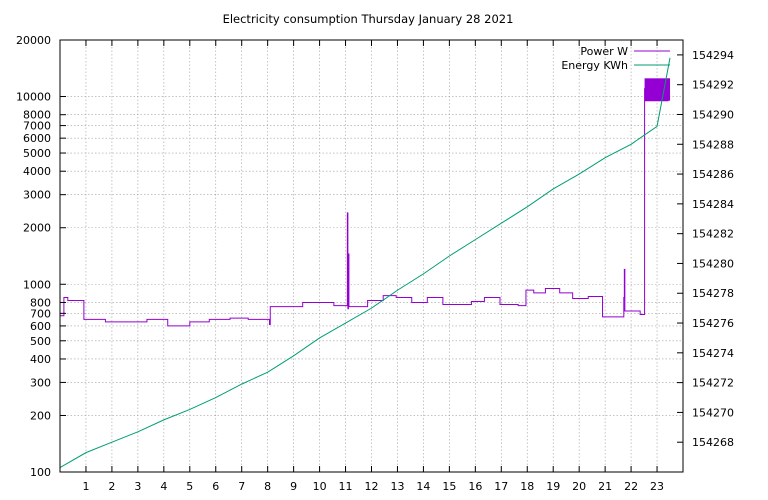 Image resolution: width=768 pixels, height=500 pixels. Describe the element at coordinates (85, 486) in the screenshot. I see `x-tick-label: 1` at that location.